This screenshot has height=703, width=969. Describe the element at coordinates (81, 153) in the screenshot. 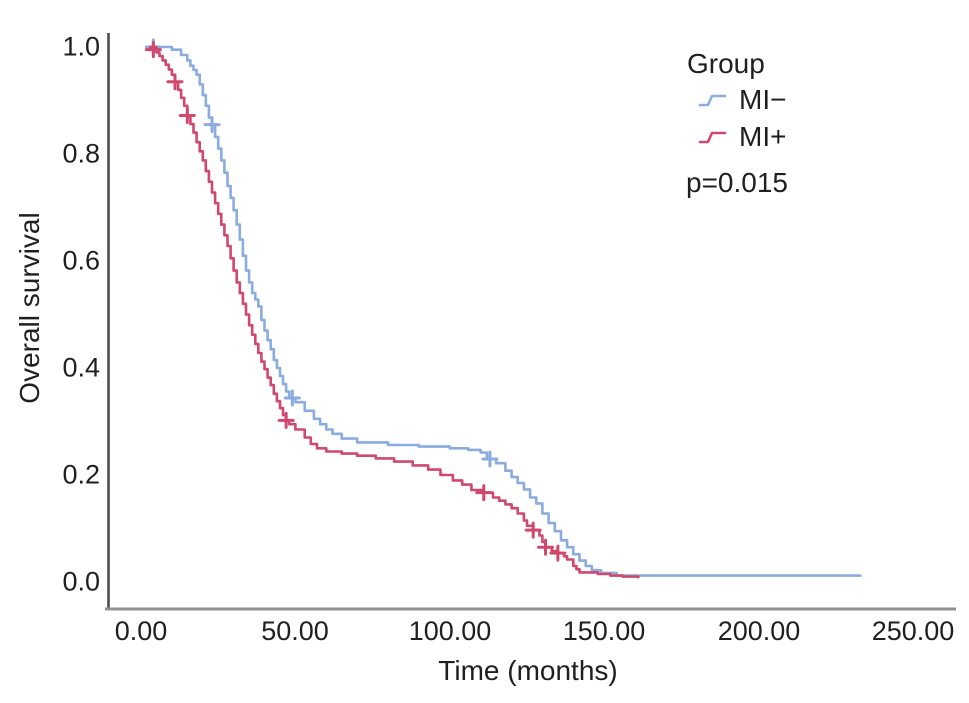

I see `y-tick-label: 0.8` at that location.